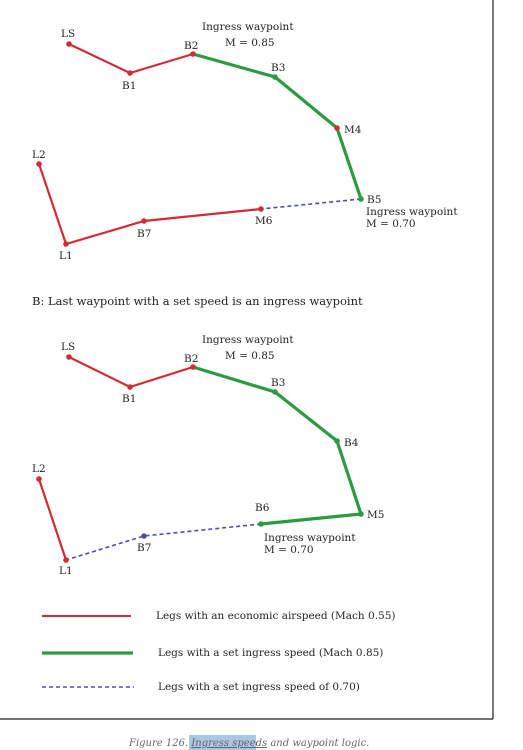 This screenshot has width=523, height=750. What do you see at coordinates (311, 204) in the screenshot?
I see `ingress-070-leg-b5-m6` at bounding box center [311, 204].